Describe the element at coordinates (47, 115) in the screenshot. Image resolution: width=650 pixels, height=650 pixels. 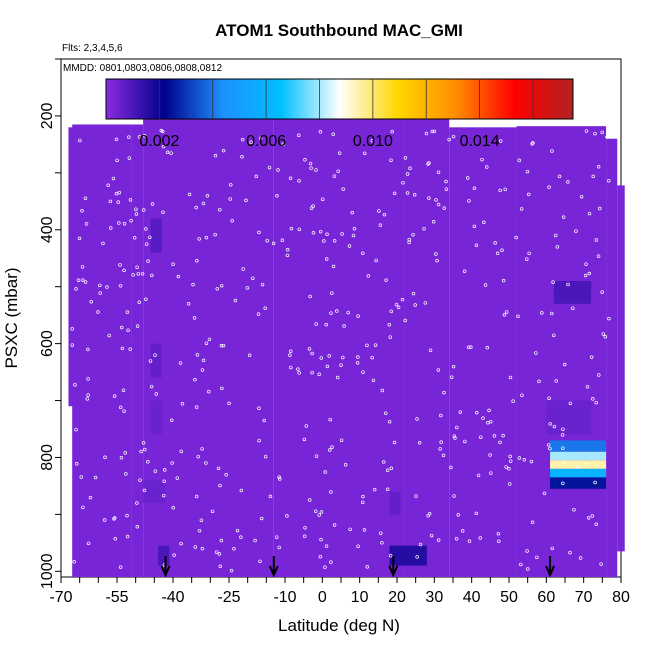
I see `y-tick-label: 200` at that location.